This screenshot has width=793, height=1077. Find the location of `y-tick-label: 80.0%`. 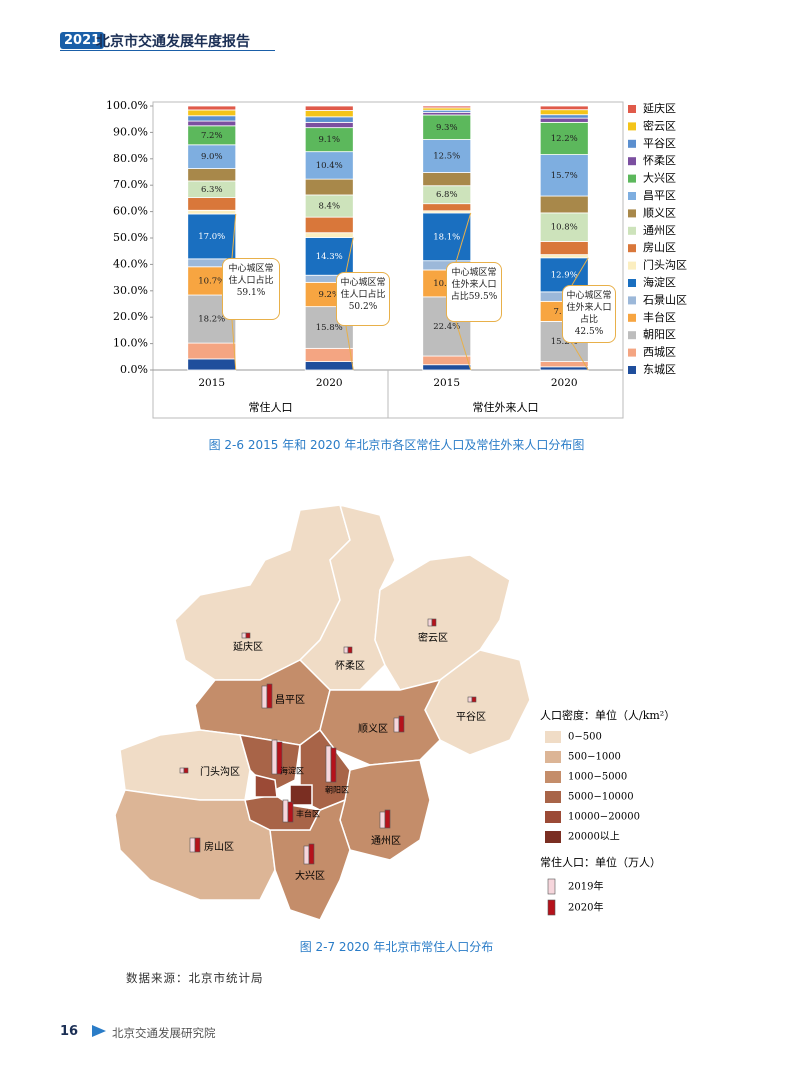

y-tick-label: 80.0% is located at coordinates (130, 158).